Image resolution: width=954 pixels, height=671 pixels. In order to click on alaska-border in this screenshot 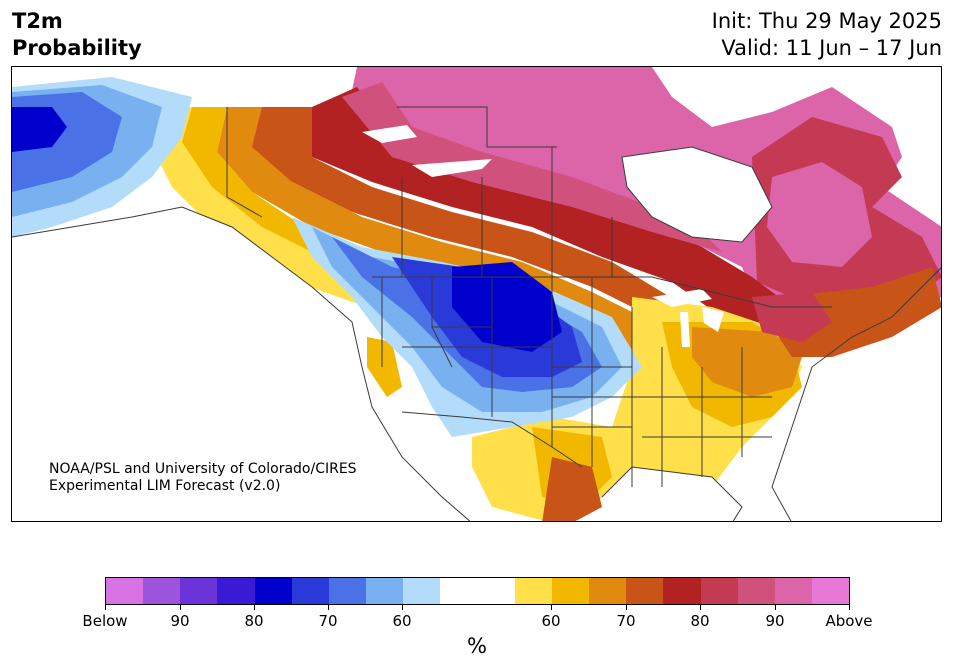, I will do `click(244, 162)`.